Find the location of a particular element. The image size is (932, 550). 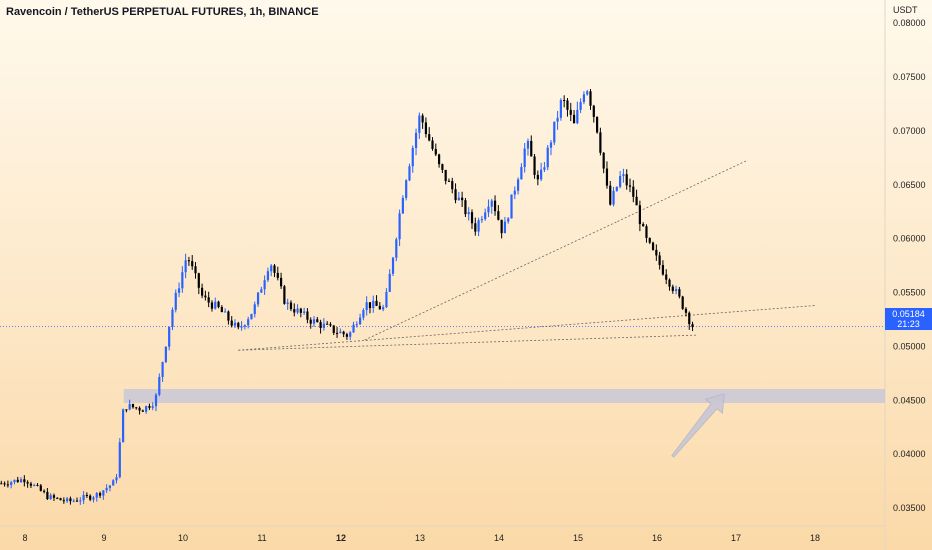

time-tick-label: 15 is located at coordinates (578, 538).